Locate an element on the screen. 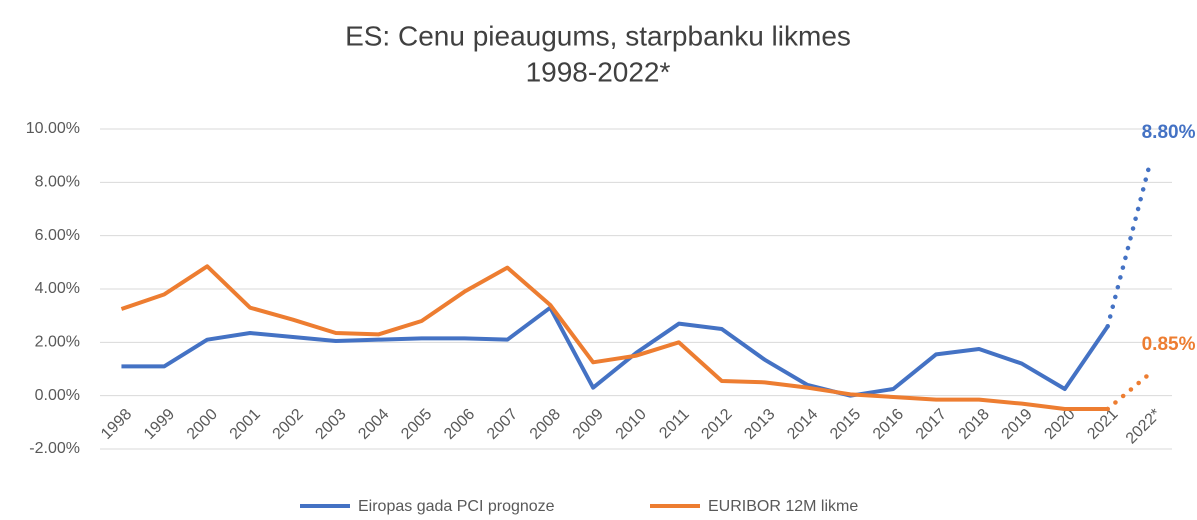  x-tick-label: 2014 is located at coordinates (802, 424).